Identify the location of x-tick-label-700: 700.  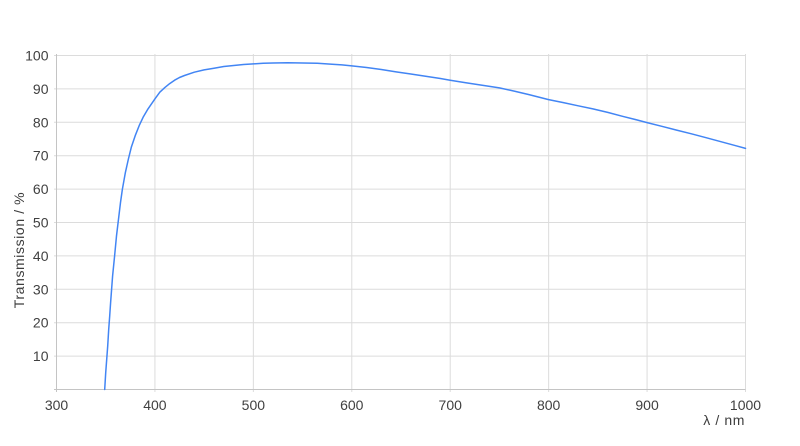
(451, 405).